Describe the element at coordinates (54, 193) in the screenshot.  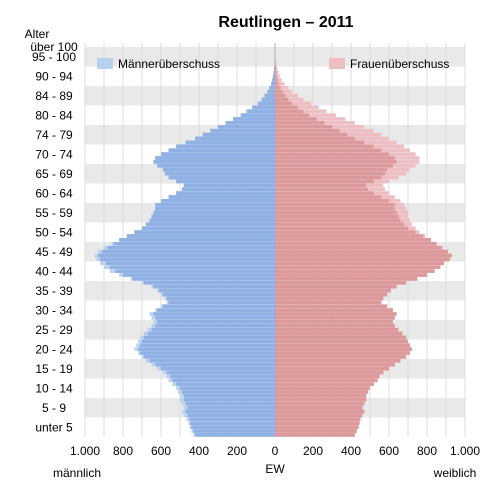
I see `age-group-label: 60 - 64` at that location.